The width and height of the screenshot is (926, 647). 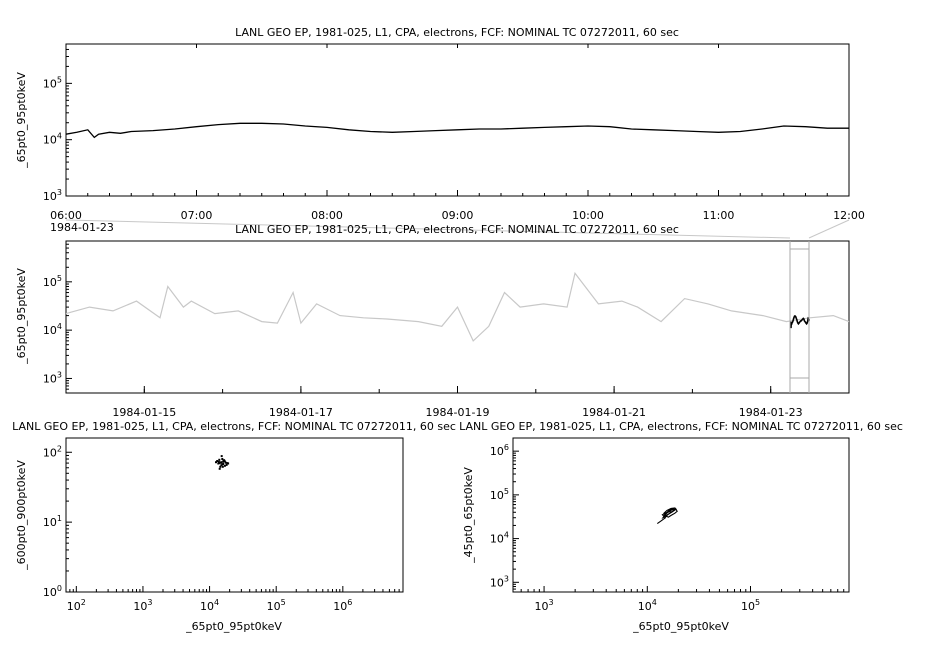 I want to click on top-y-axis-label: _65pt0_95pt0keV, so click(x=21, y=120).